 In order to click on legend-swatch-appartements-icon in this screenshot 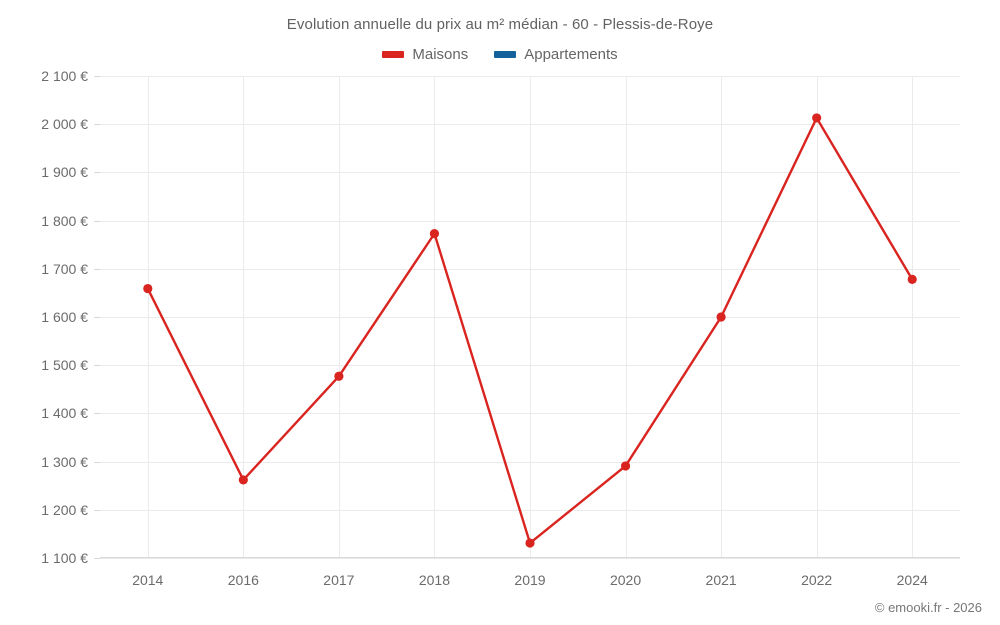, I will do `click(505, 54)`.